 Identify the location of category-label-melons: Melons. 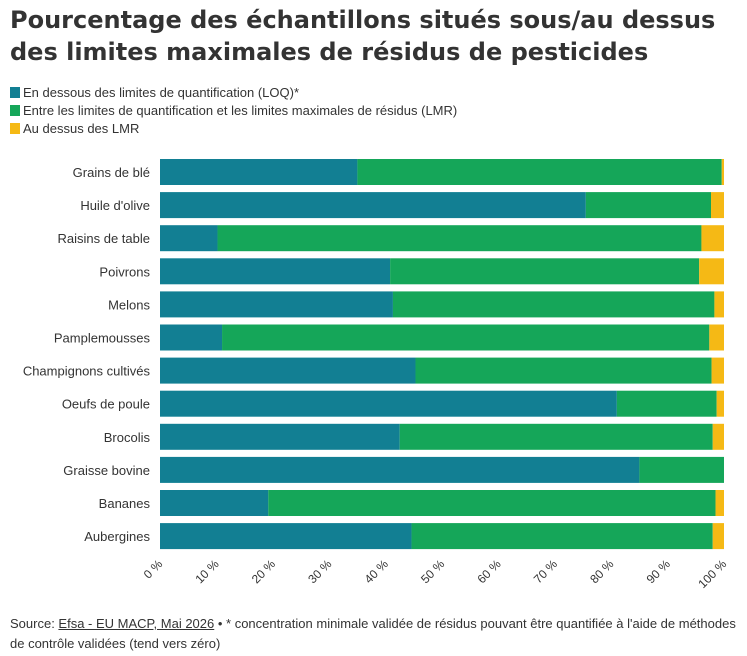
(129, 304).